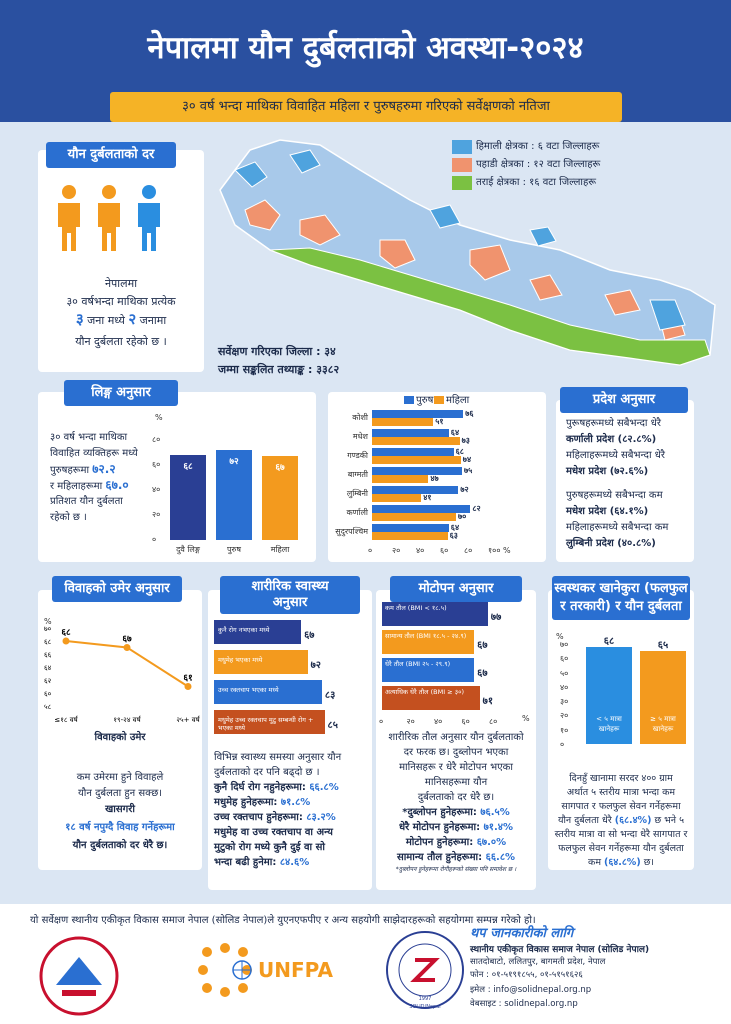  I want to click on gender-text3: पुरुषहरूमा ७२.२, so click(83, 469).